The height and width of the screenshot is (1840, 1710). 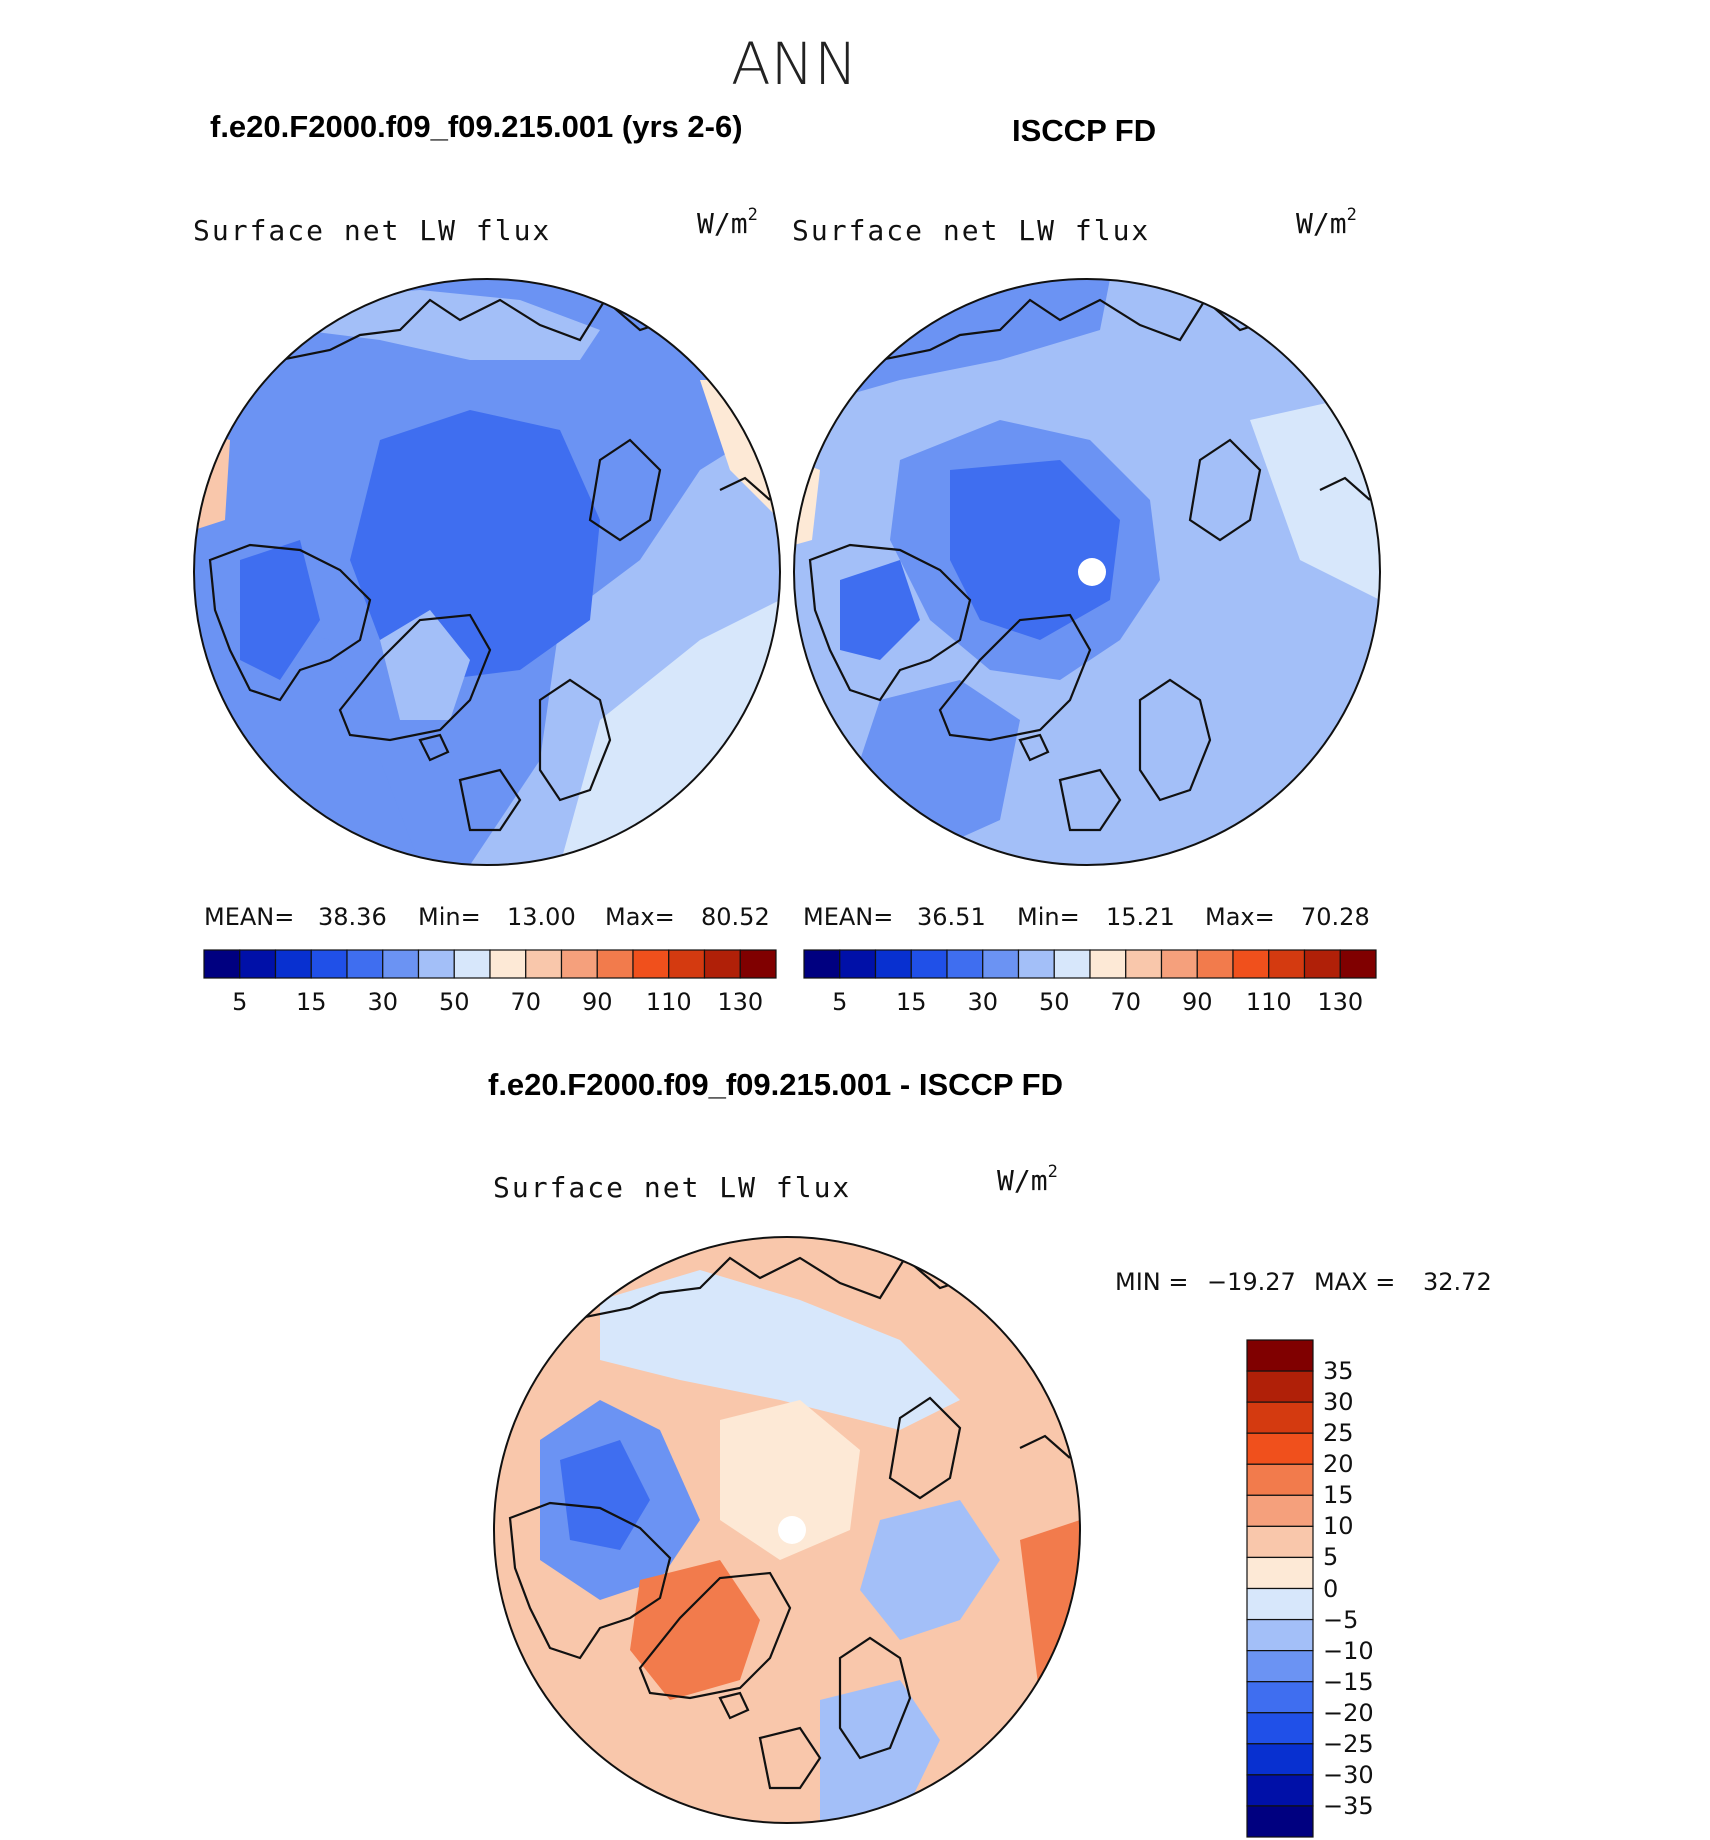 What do you see at coordinates (1052, 1171) in the screenshot?
I see `diff-units-exp: 2` at bounding box center [1052, 1171].